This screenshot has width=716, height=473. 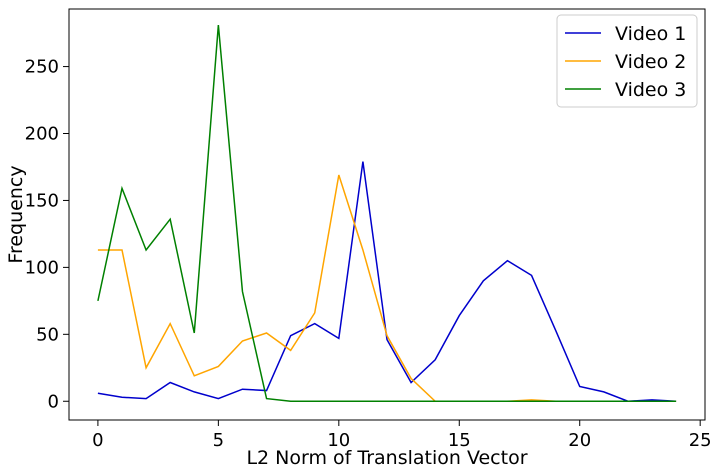 What do you see at coordinates (42, 134) in the screenshot?
I see `y-tick-label: 200` at bounding box center [42, 134].